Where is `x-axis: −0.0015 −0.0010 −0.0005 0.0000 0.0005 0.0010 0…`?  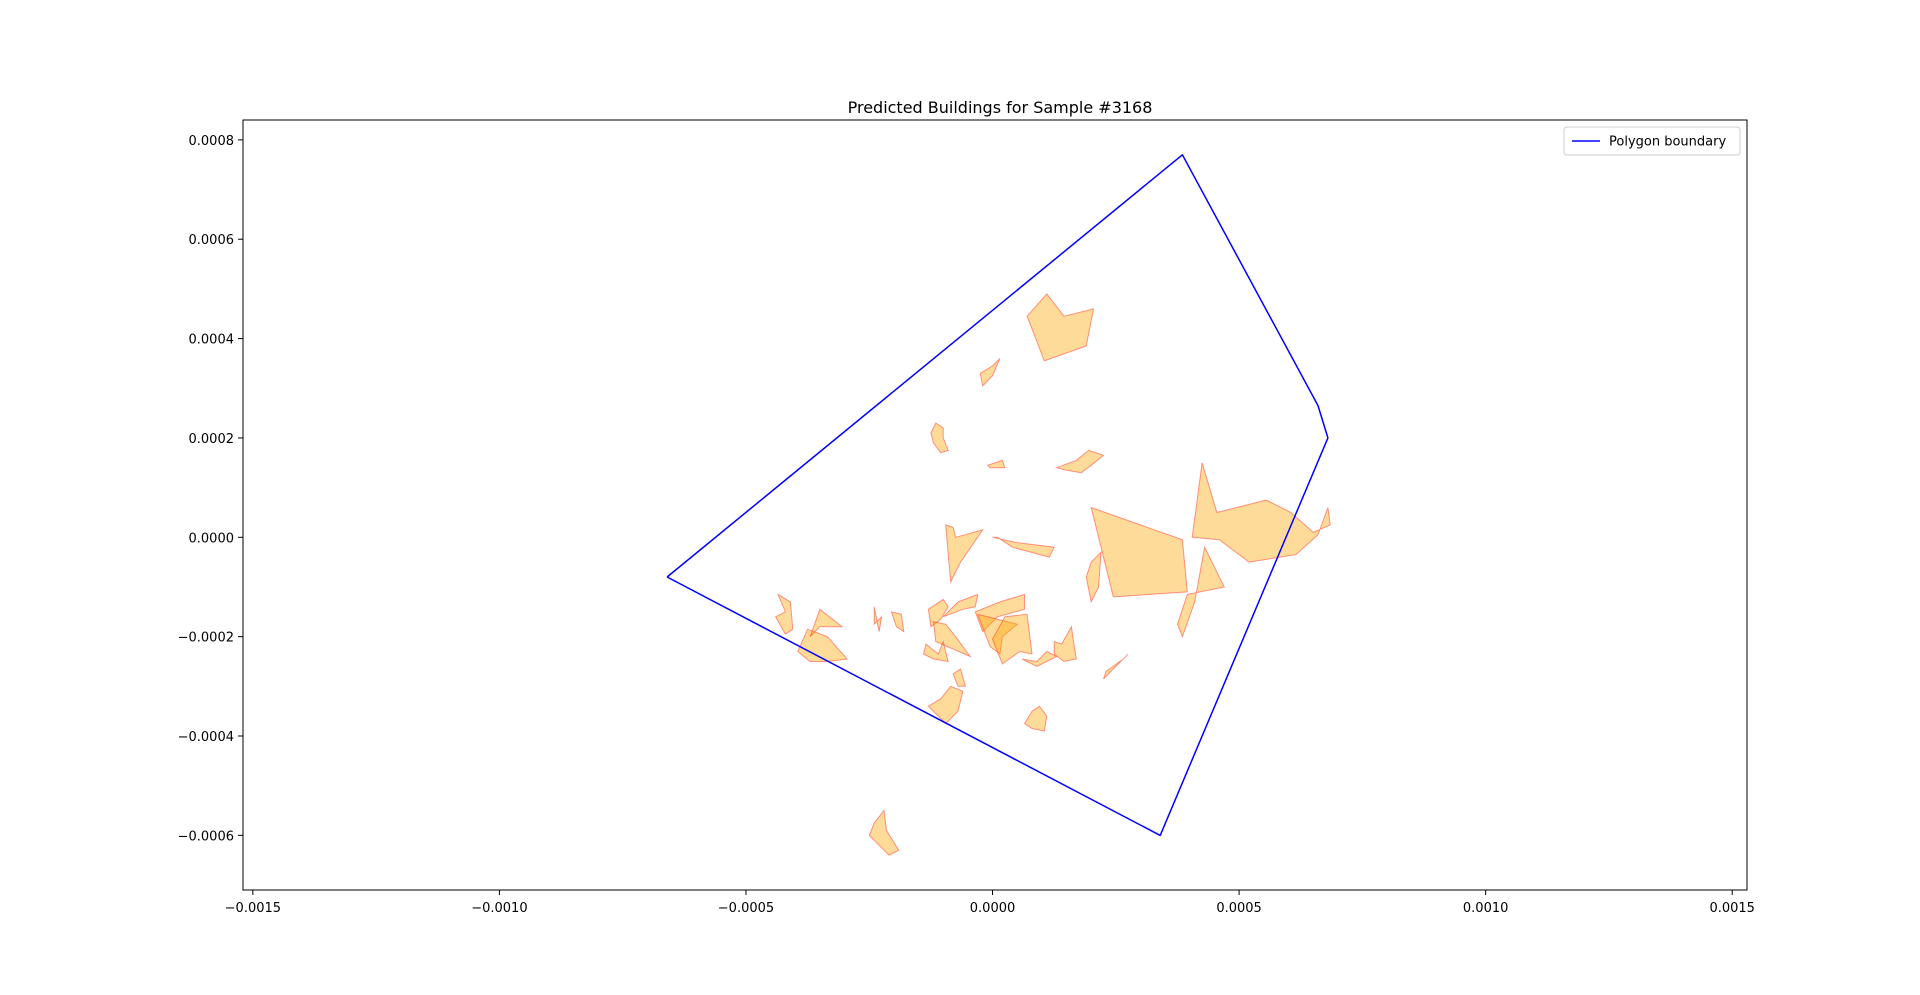 x-axis: −0.0015 −0.0010 −0.0005 0.0000 0.0005 0.0010 0… is located at coordinates (990, 903).